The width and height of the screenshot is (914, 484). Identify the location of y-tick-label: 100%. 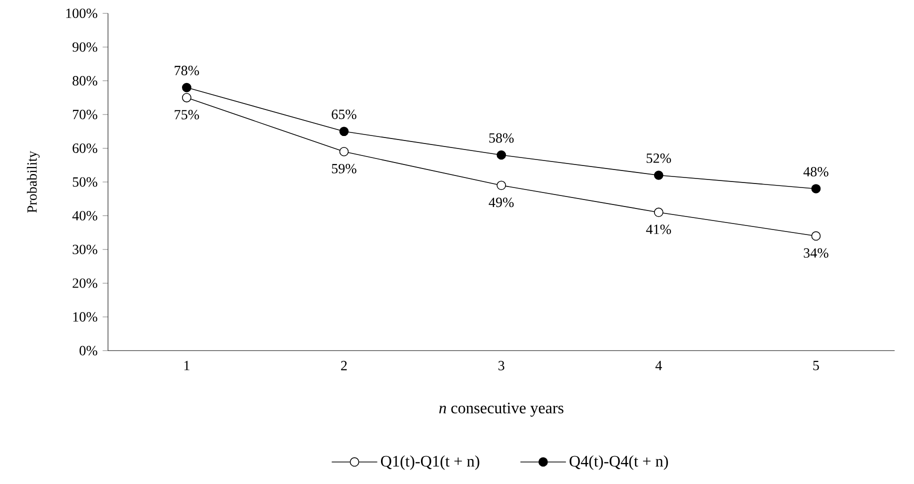
(82, 13).